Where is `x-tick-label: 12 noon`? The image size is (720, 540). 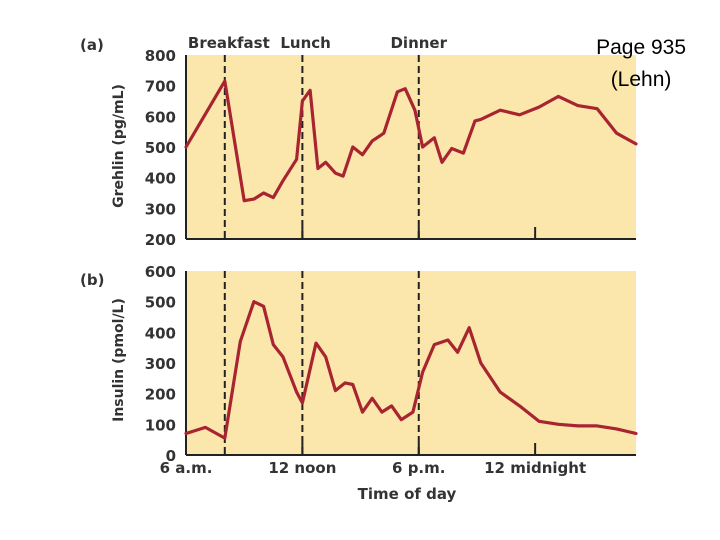 x-tick-label: 12 noon is located at coordinates (302, 468).